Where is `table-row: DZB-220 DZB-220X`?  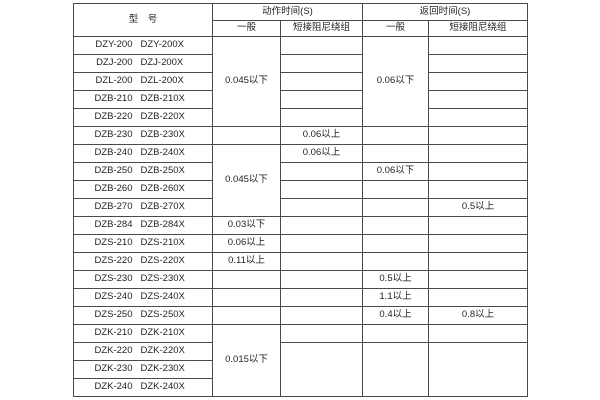 table-row: DZB-220 DZB-220X is located at coordinates (300, 117).